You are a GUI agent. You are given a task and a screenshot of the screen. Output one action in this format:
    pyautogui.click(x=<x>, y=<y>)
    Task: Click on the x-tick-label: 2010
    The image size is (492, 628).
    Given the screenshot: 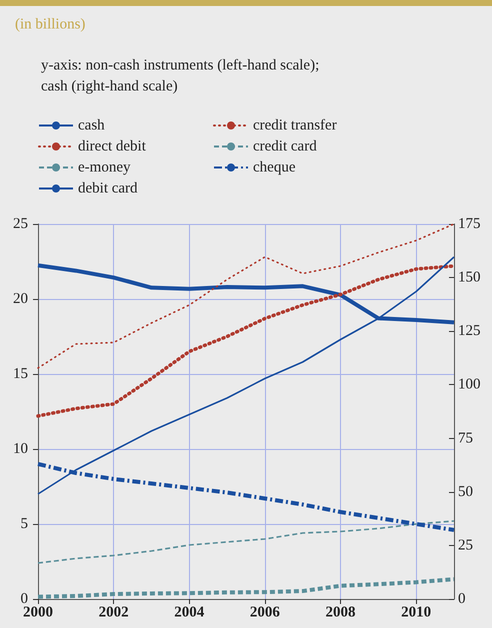 What is the action you would take?
    pyautogui.click(x=416, y=612)
    